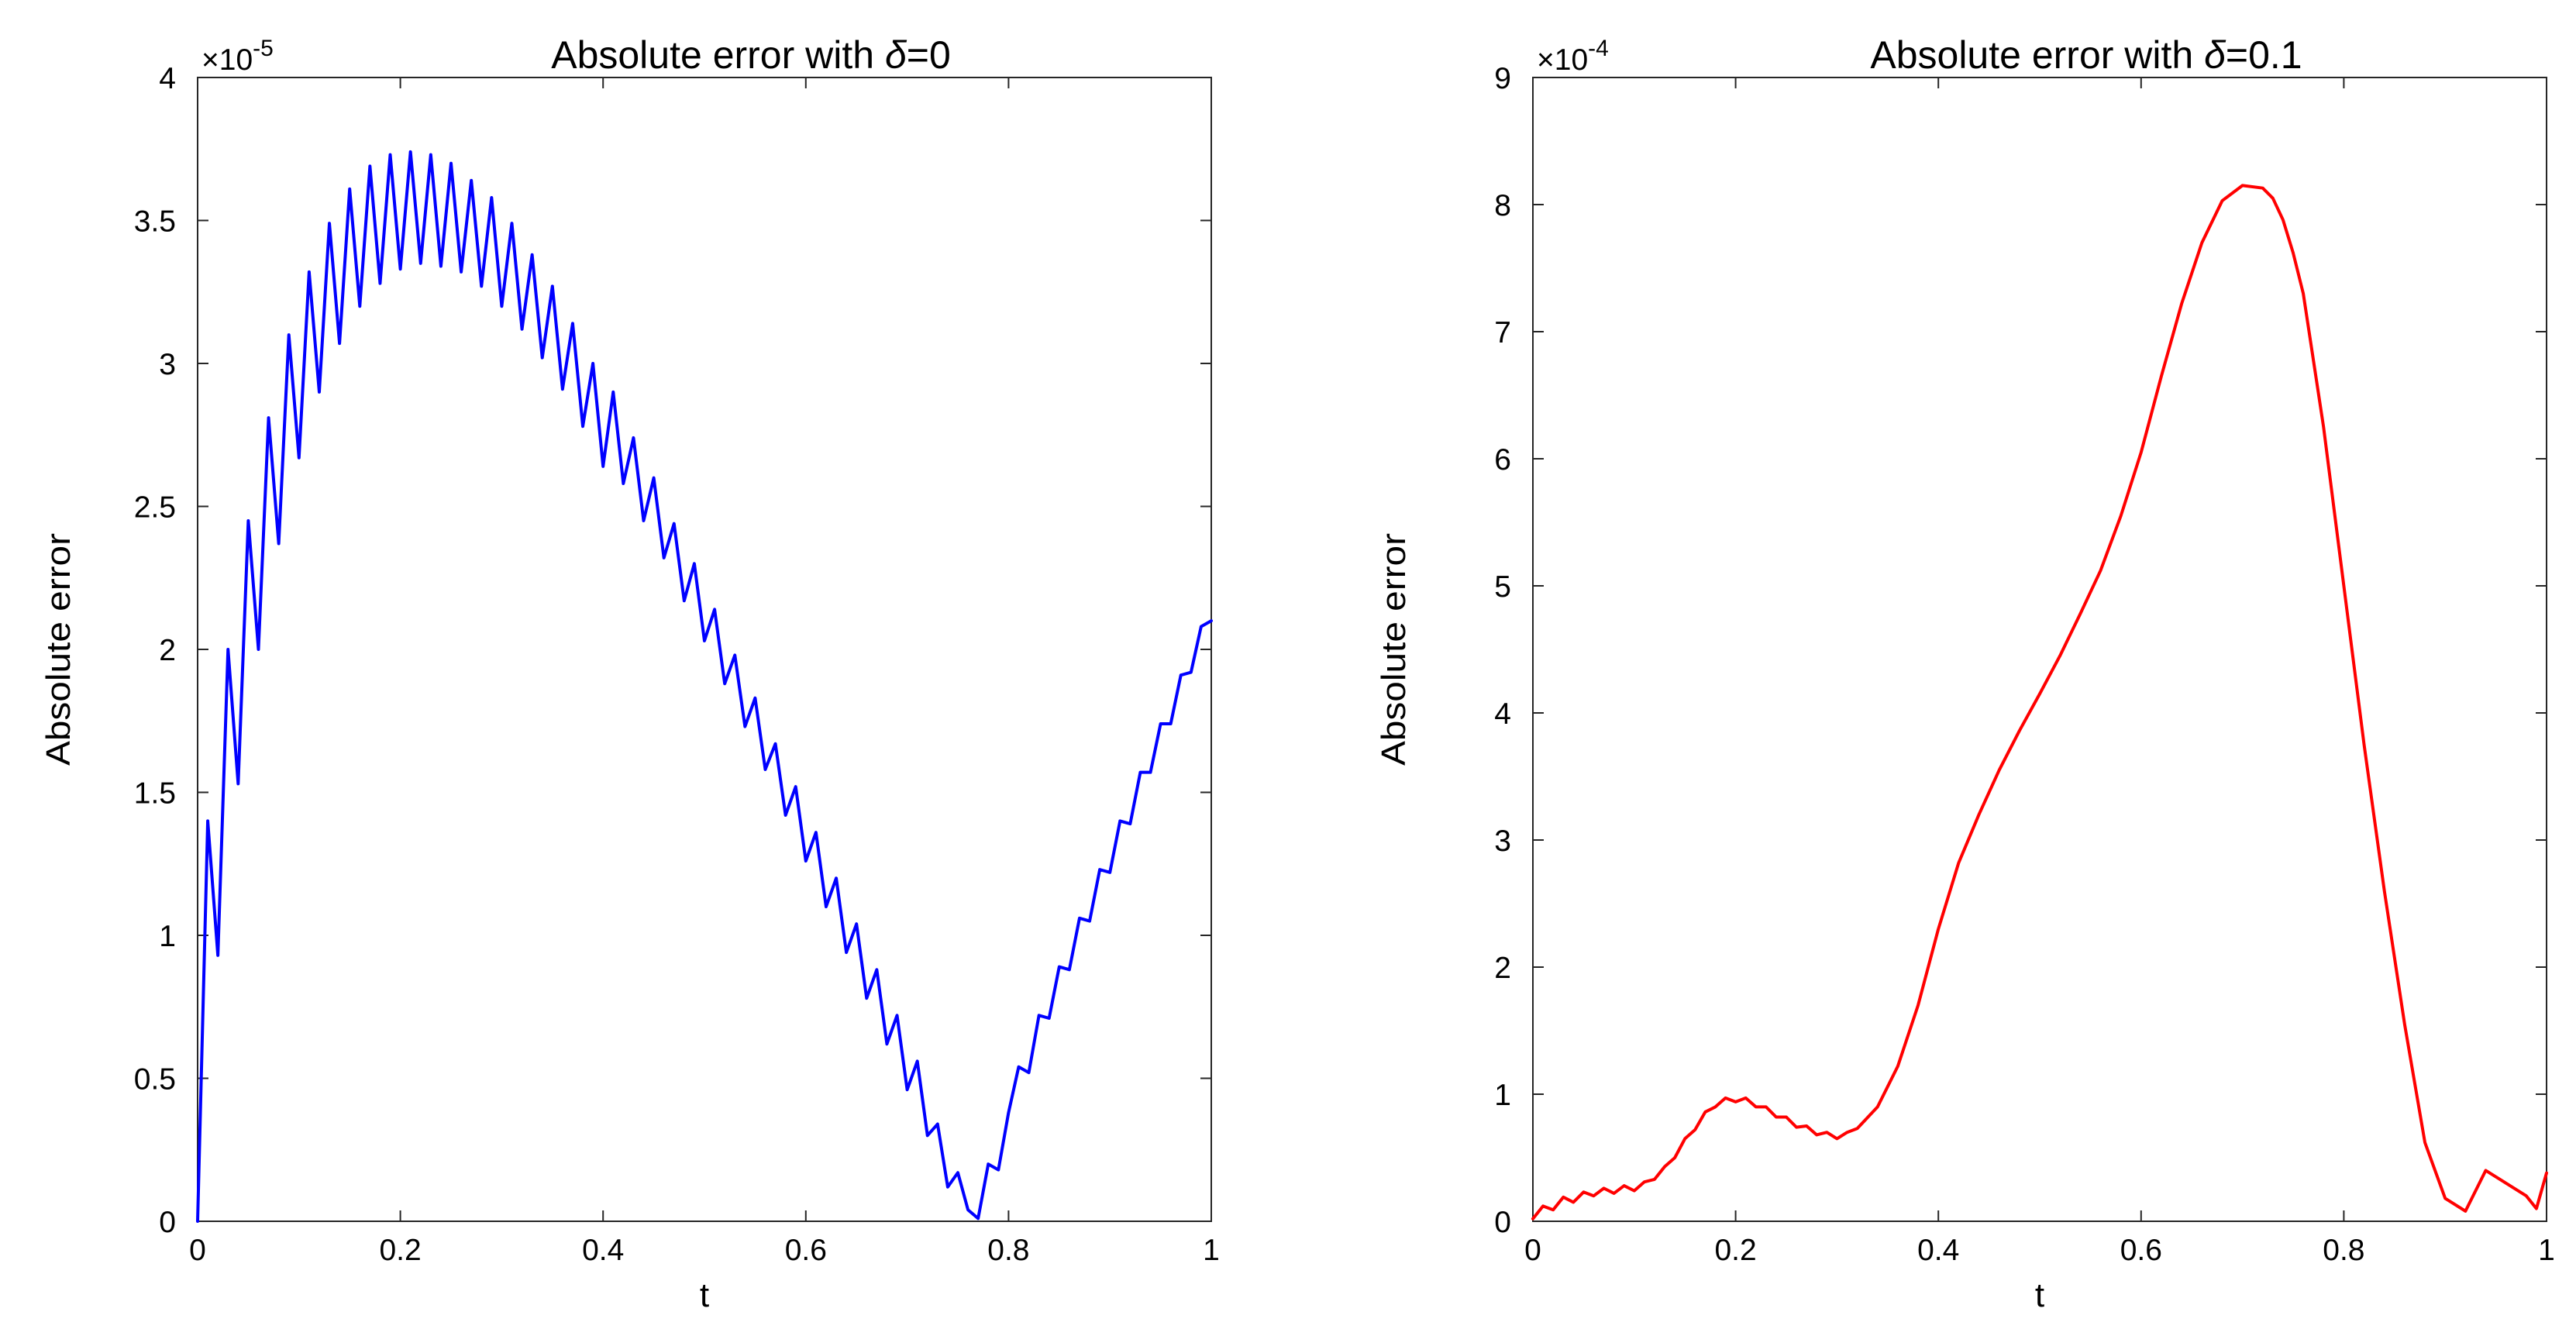 This screenshot has width=2576, height=1329. What do you see at coordinates (263, 48) in the screenshot?
I see `exponent-power: -5` at bounding box center [263, 48].